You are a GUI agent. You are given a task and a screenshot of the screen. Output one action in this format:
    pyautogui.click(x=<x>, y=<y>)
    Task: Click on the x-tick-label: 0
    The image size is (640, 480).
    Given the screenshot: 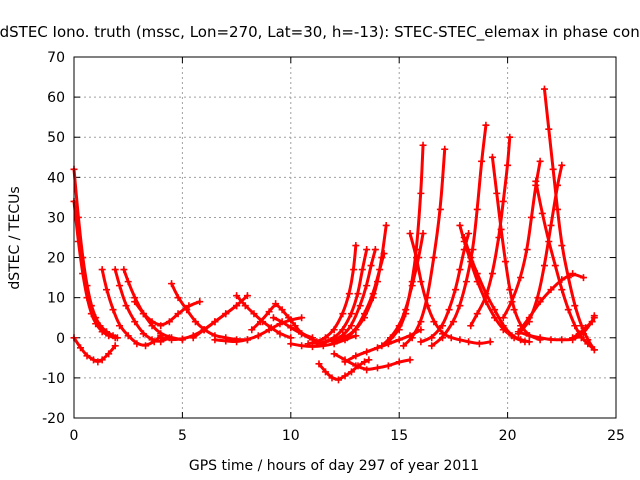 What is the action you would take?
    pyautogui.click(x=74, y=436)
    